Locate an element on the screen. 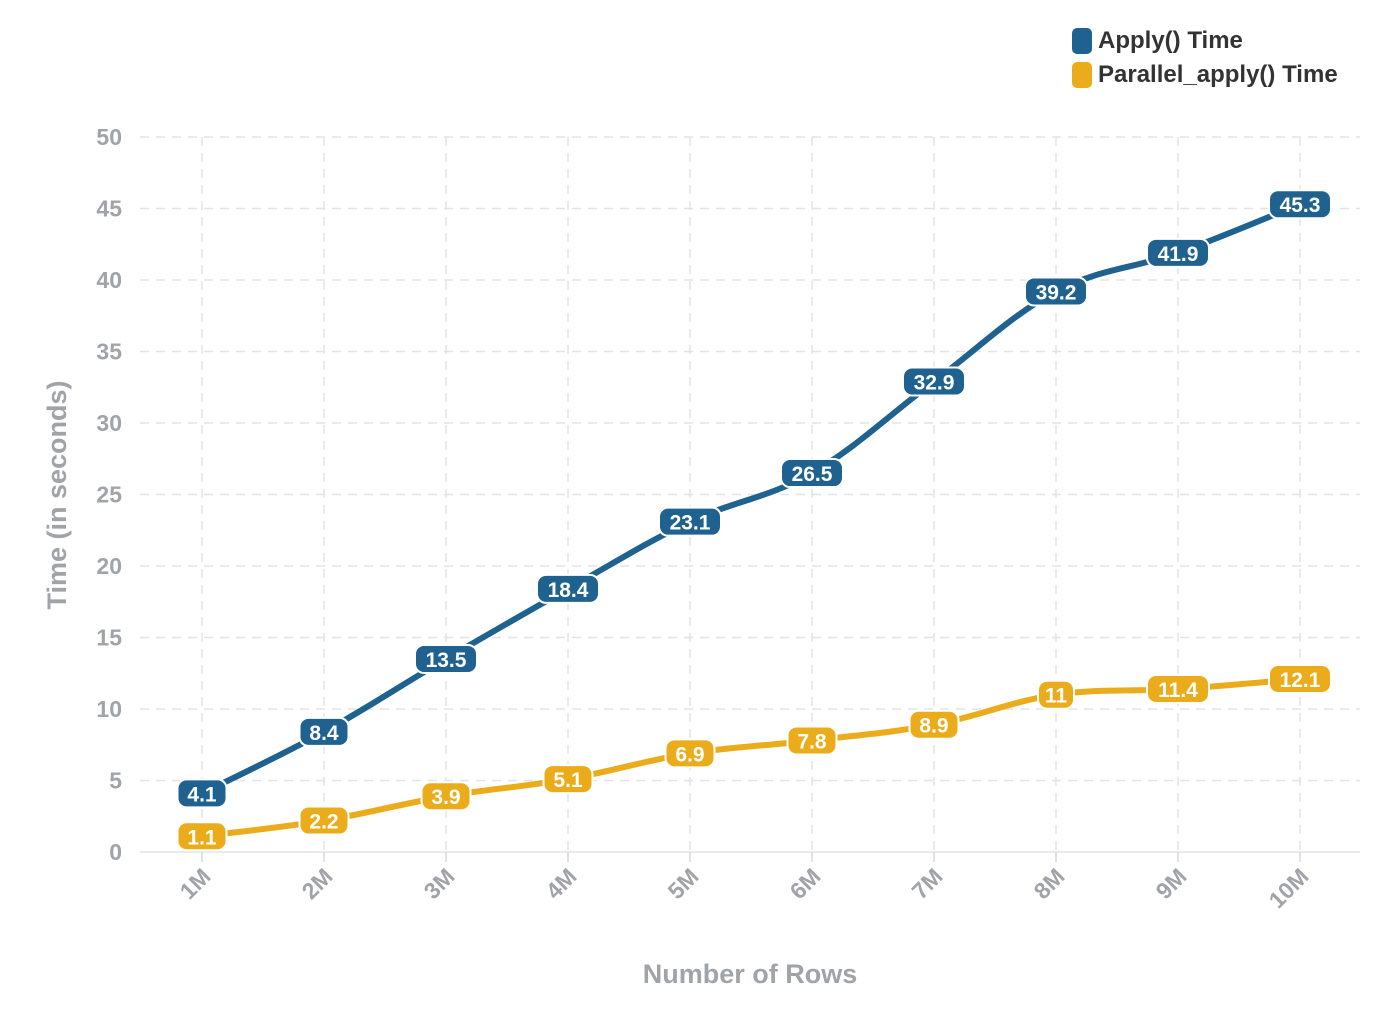 The image size is (1400, 1016). data-point: 41.9 is located at coordinates (1178, 252).